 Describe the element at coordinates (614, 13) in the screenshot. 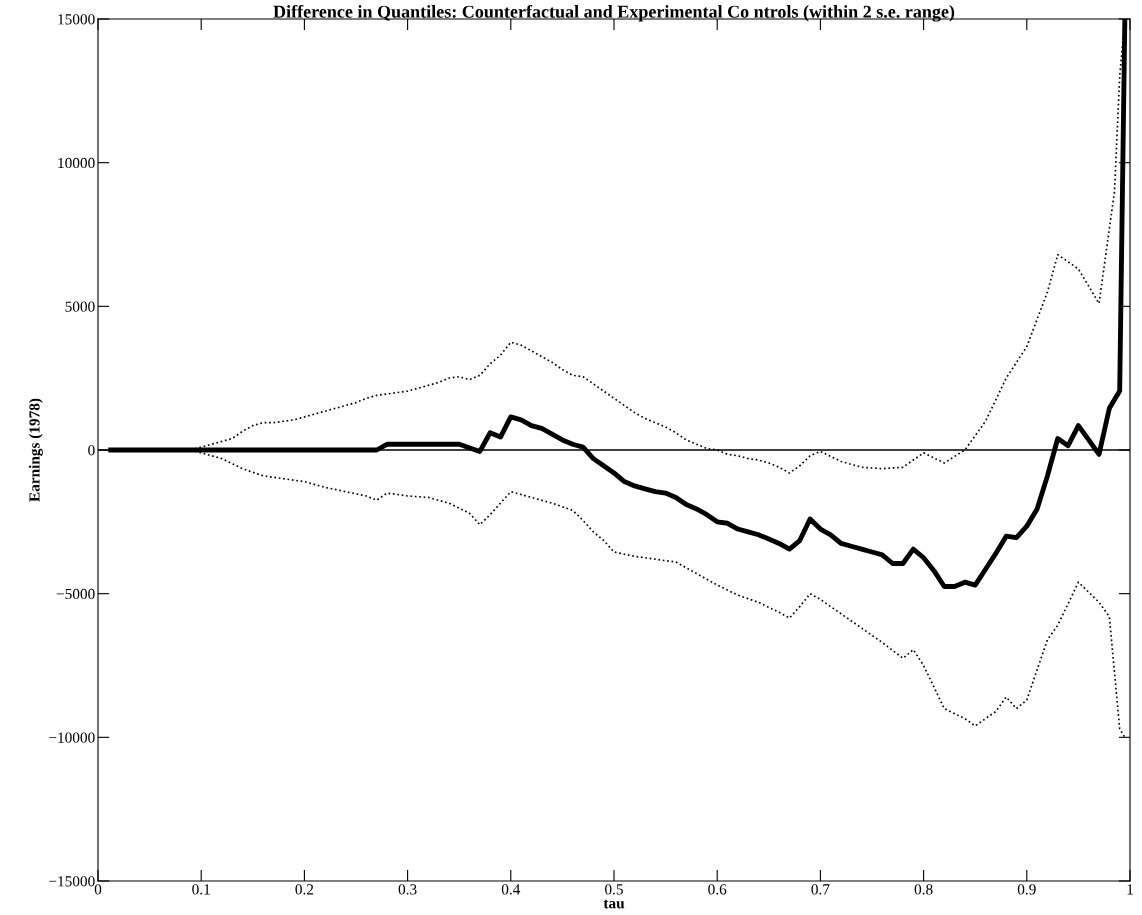

I see `chart-title: Difference in Quantiles: Counterfactual and Experimental Co ntrols (within 2 s.e. range)` at that location.